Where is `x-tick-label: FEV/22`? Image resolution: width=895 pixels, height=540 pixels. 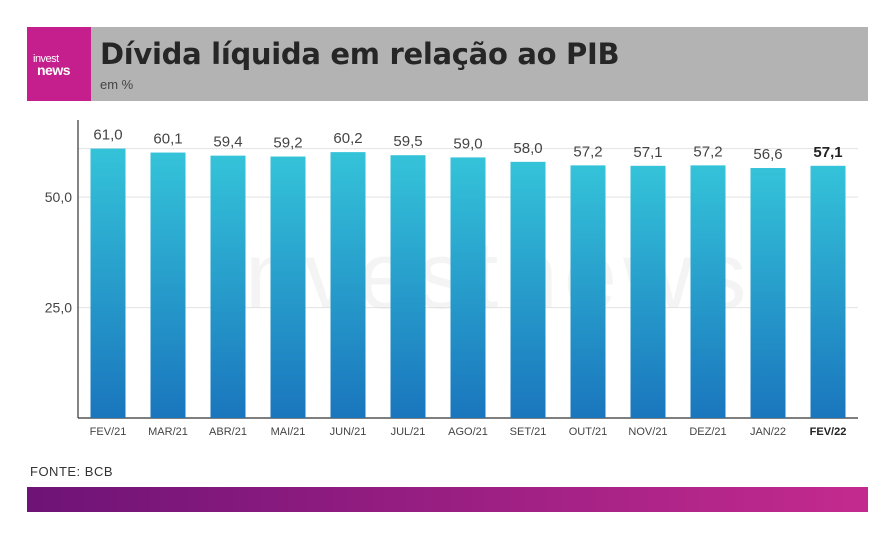
x-tick-label: FEV/22 is located at coordinates (828, 432).